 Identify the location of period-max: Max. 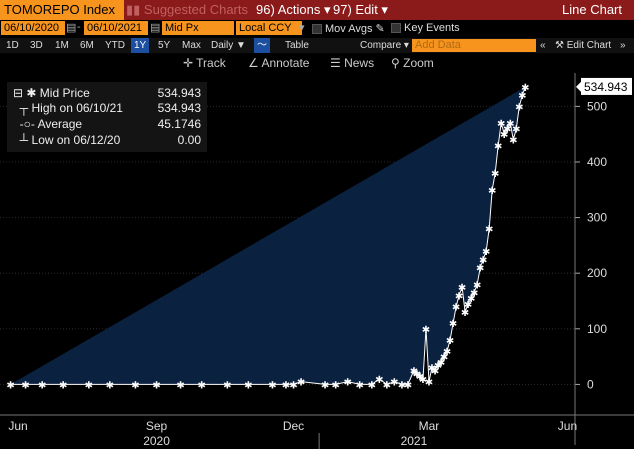
(191, 45).